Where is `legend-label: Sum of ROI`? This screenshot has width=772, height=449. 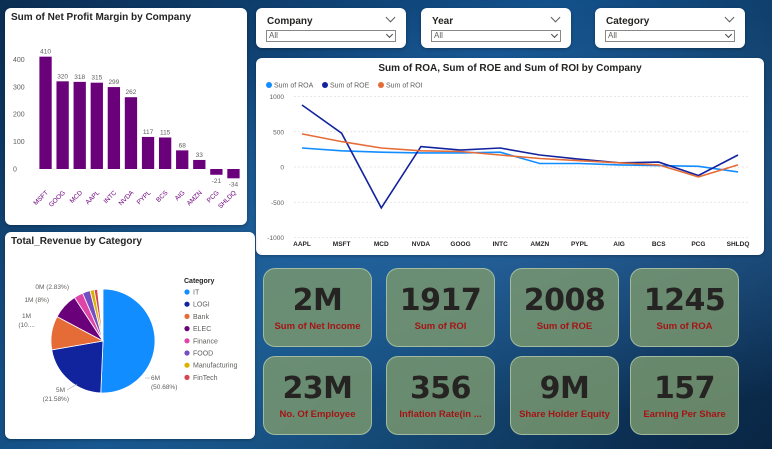
legend-label: Sum of ROI is located at coordinates (404, 86).